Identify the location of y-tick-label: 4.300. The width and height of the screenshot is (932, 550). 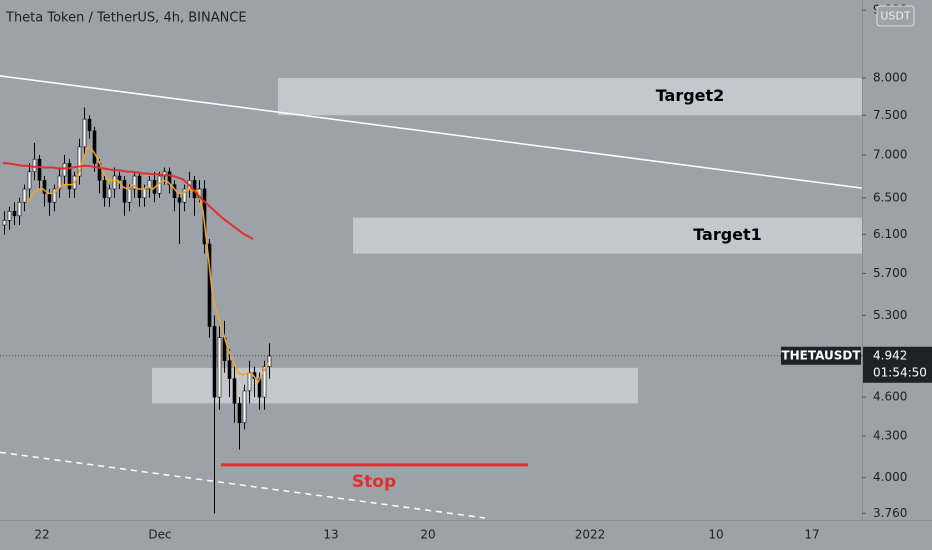
(890, 435).